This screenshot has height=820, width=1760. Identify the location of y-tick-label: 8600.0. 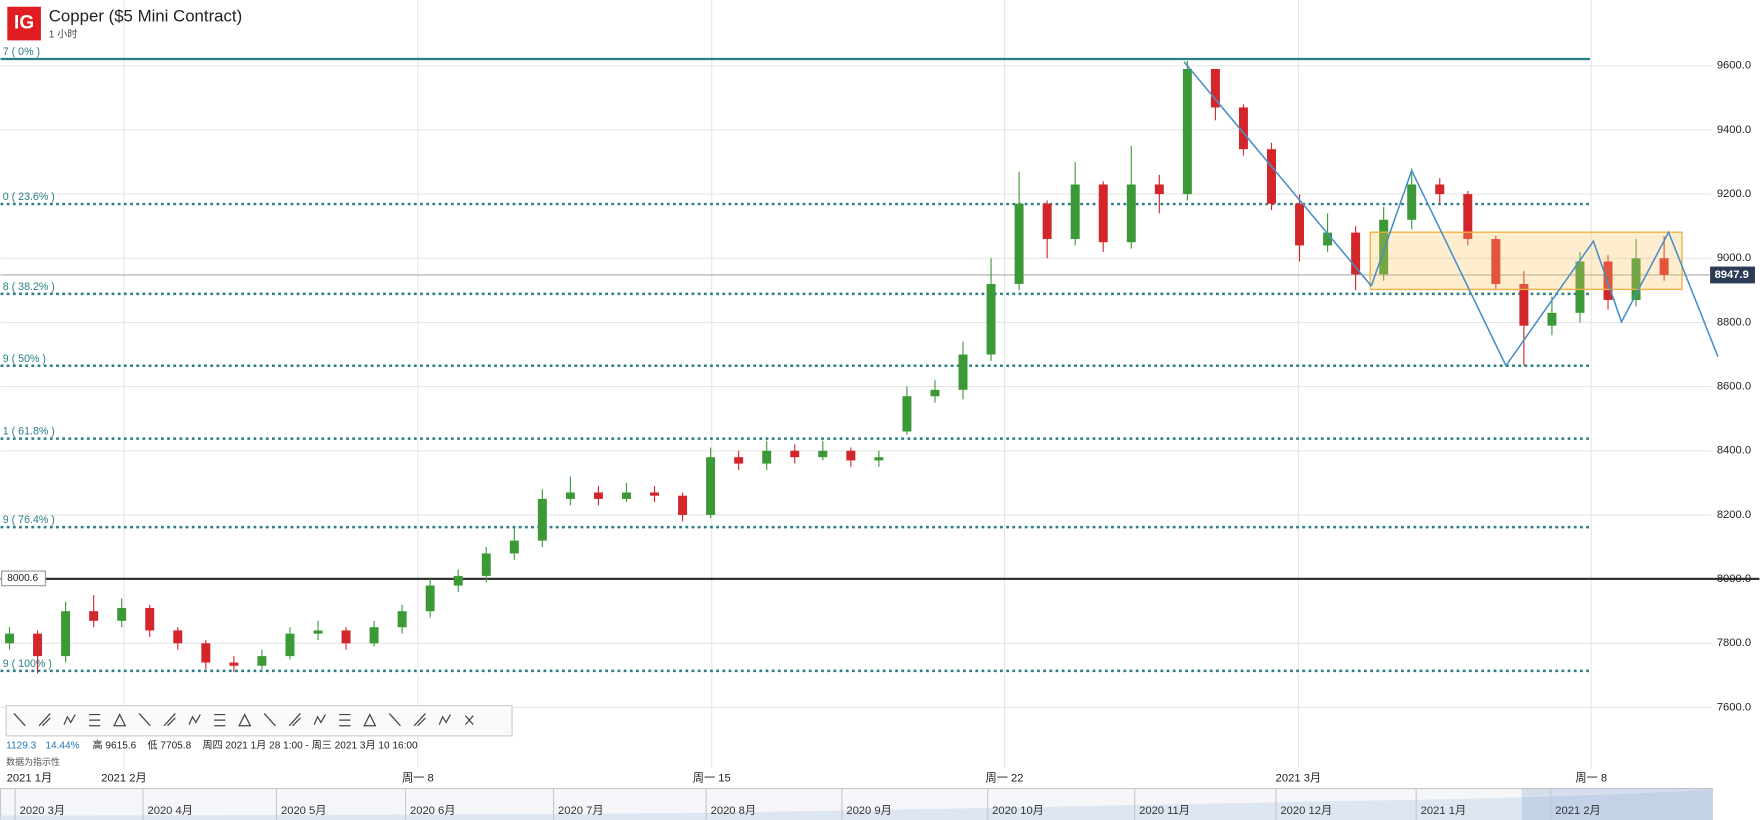
(1734, 387).